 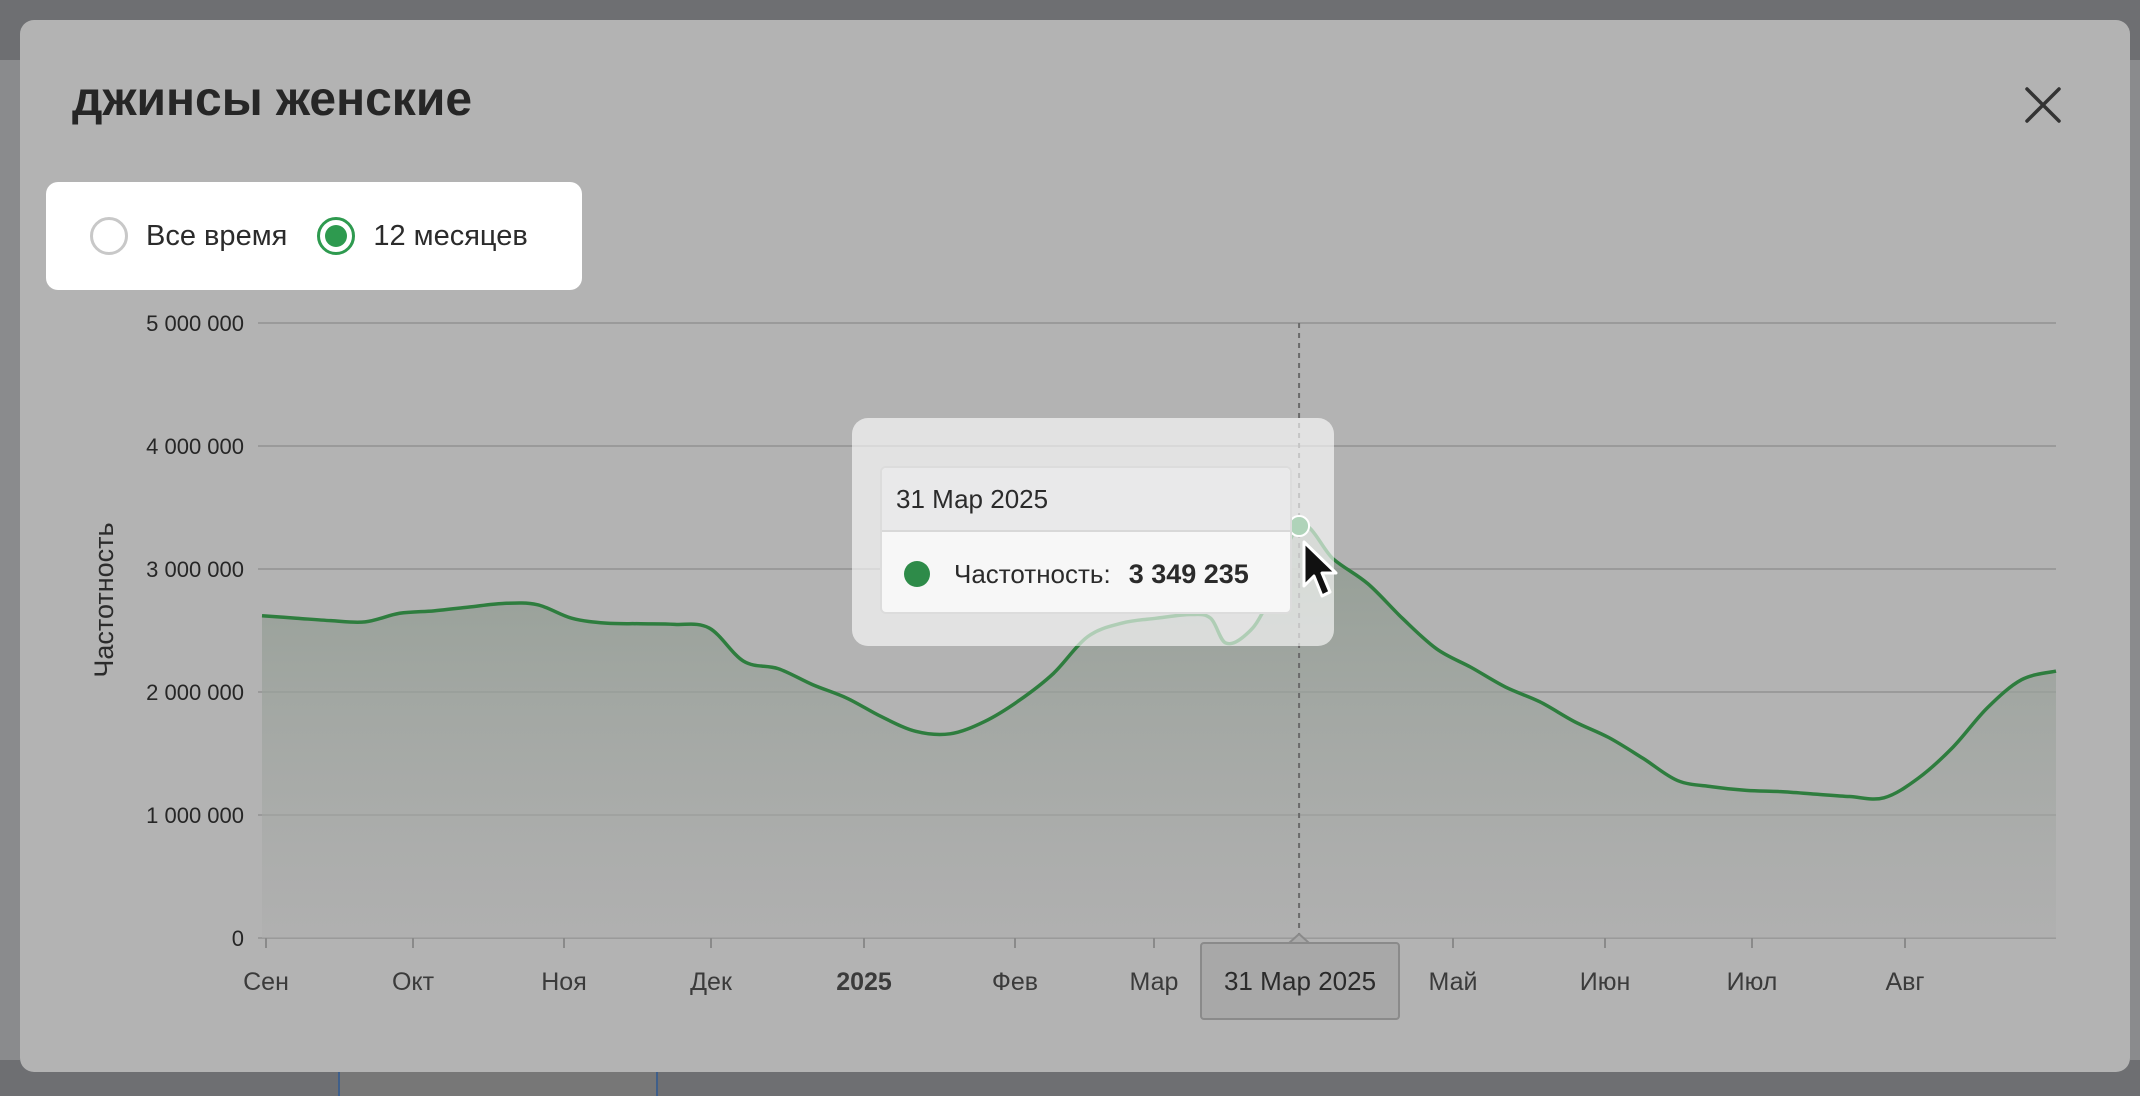 I want to click on y-tick-label: 5 000 000, so click(x=195, y=323).